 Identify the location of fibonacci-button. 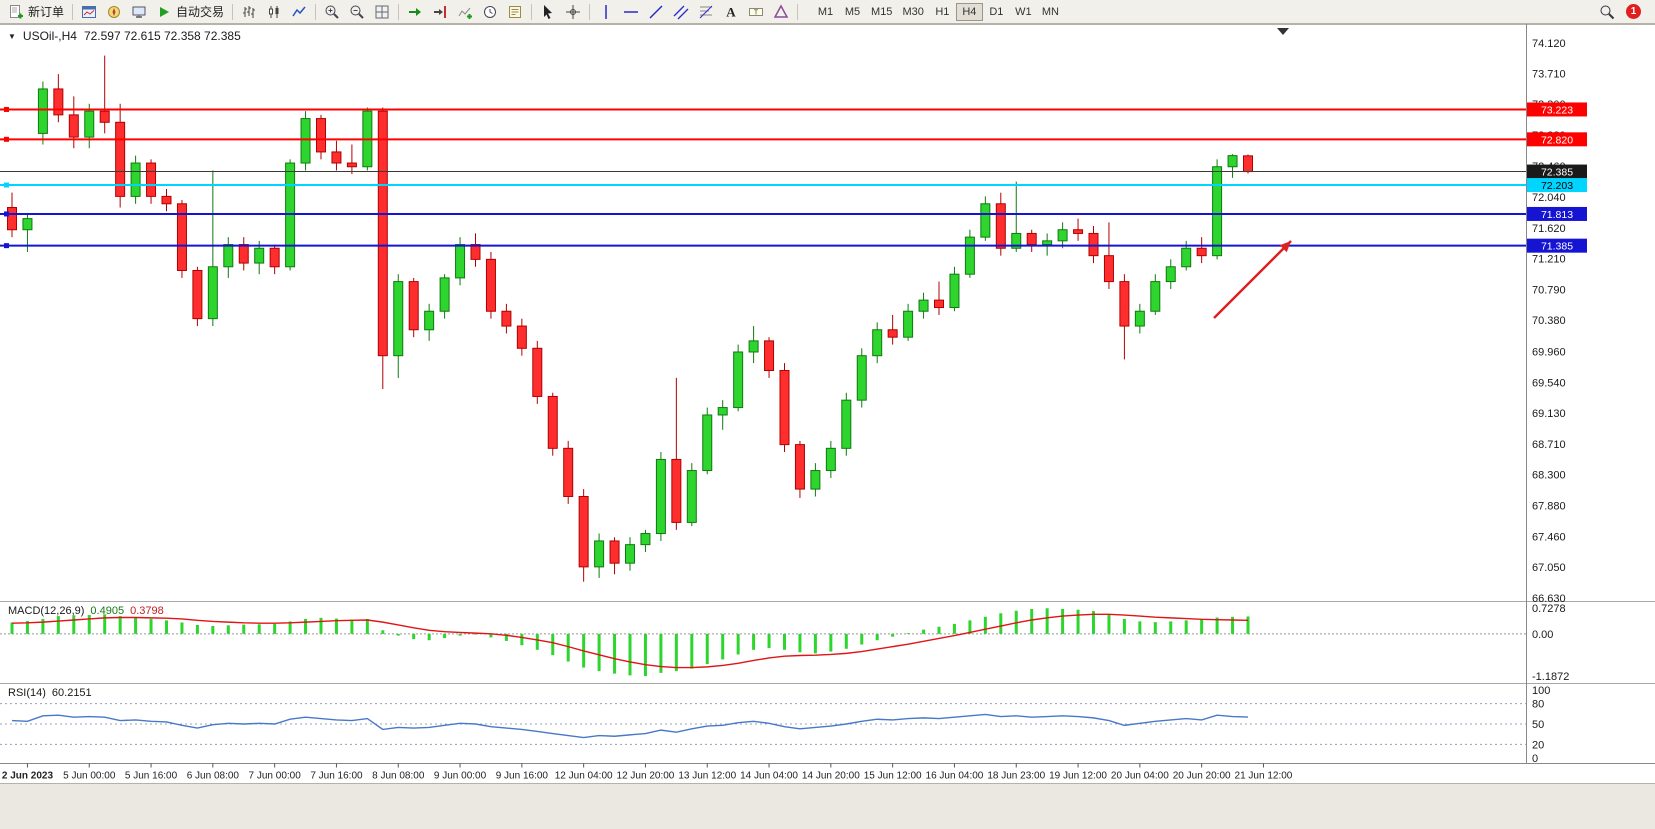
(706, 12).